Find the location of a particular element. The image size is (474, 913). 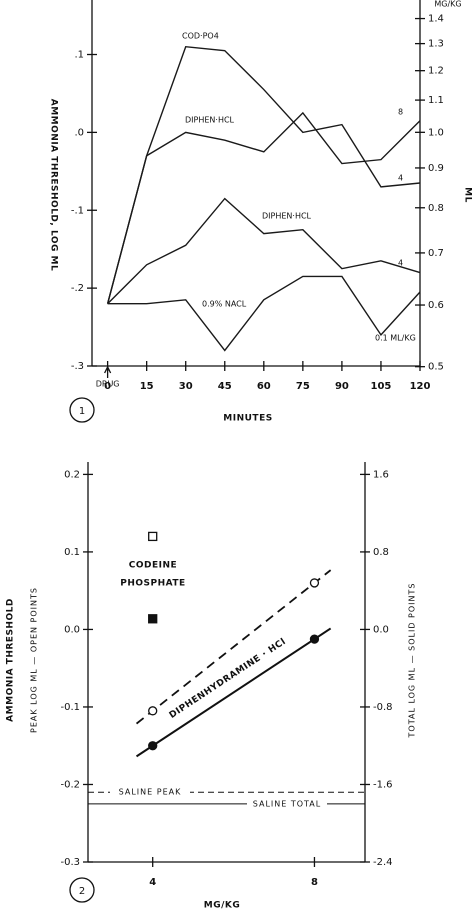

y-tick-label: .0 is located at coordinates (79, 132).